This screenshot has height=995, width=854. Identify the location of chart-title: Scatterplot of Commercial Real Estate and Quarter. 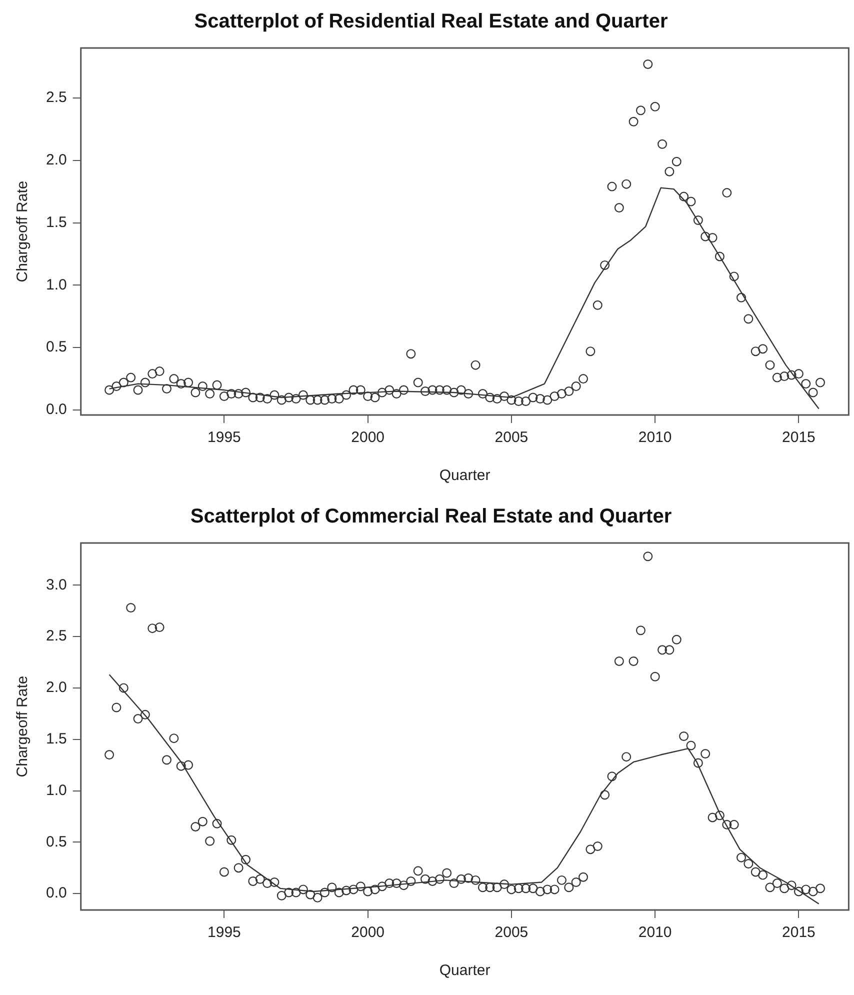
(431, 517).